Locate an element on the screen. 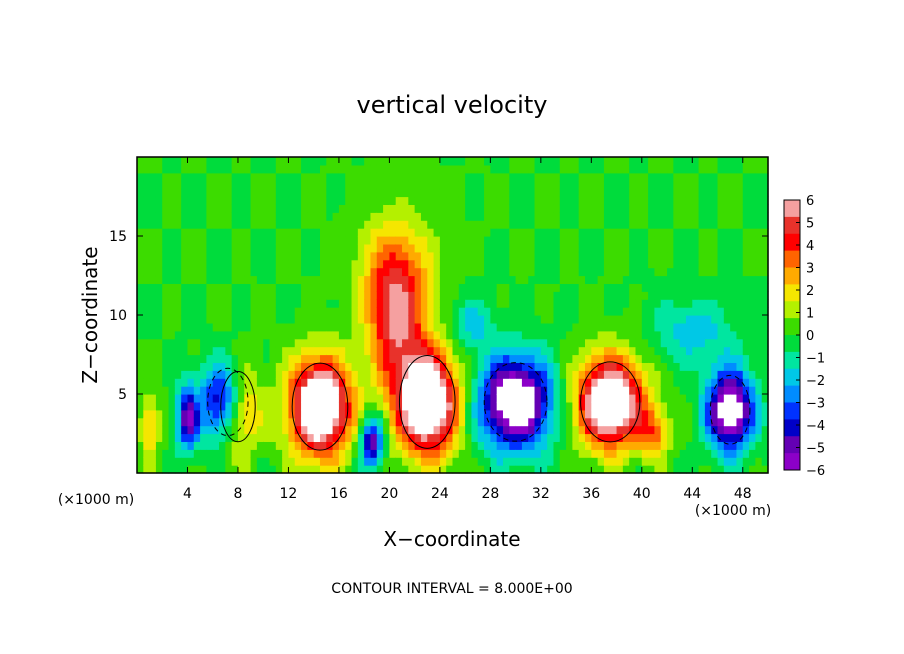 The width and height of the screenshot is (904, 654). colorbar-label: 2 is located at coordinates (810, 291).